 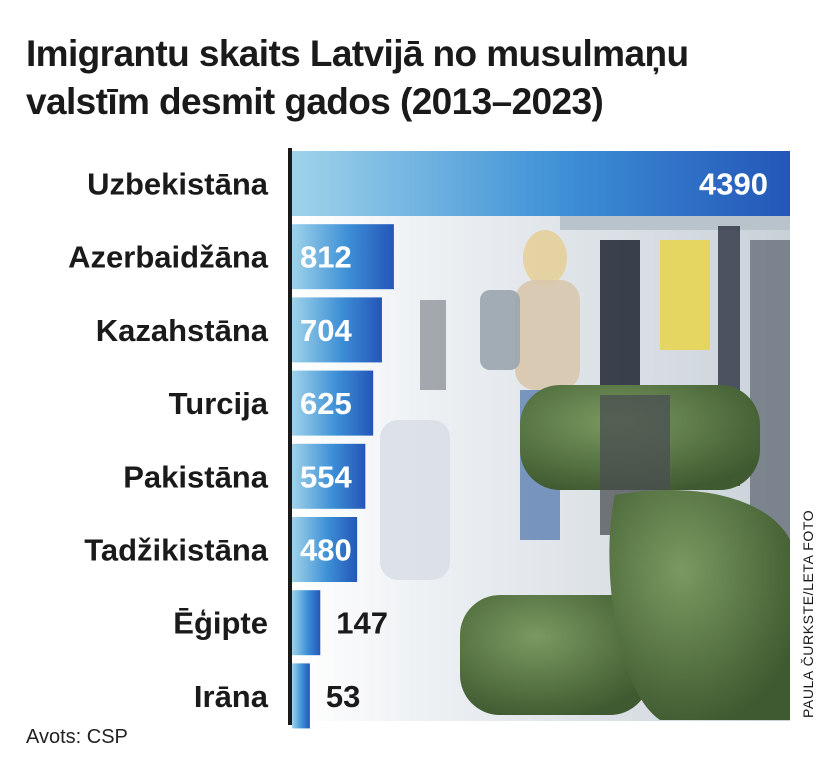 What do you see at coordinates (326, 403) in the screenshot?
I see `value-label: 625` at bounding box center [326, 403].